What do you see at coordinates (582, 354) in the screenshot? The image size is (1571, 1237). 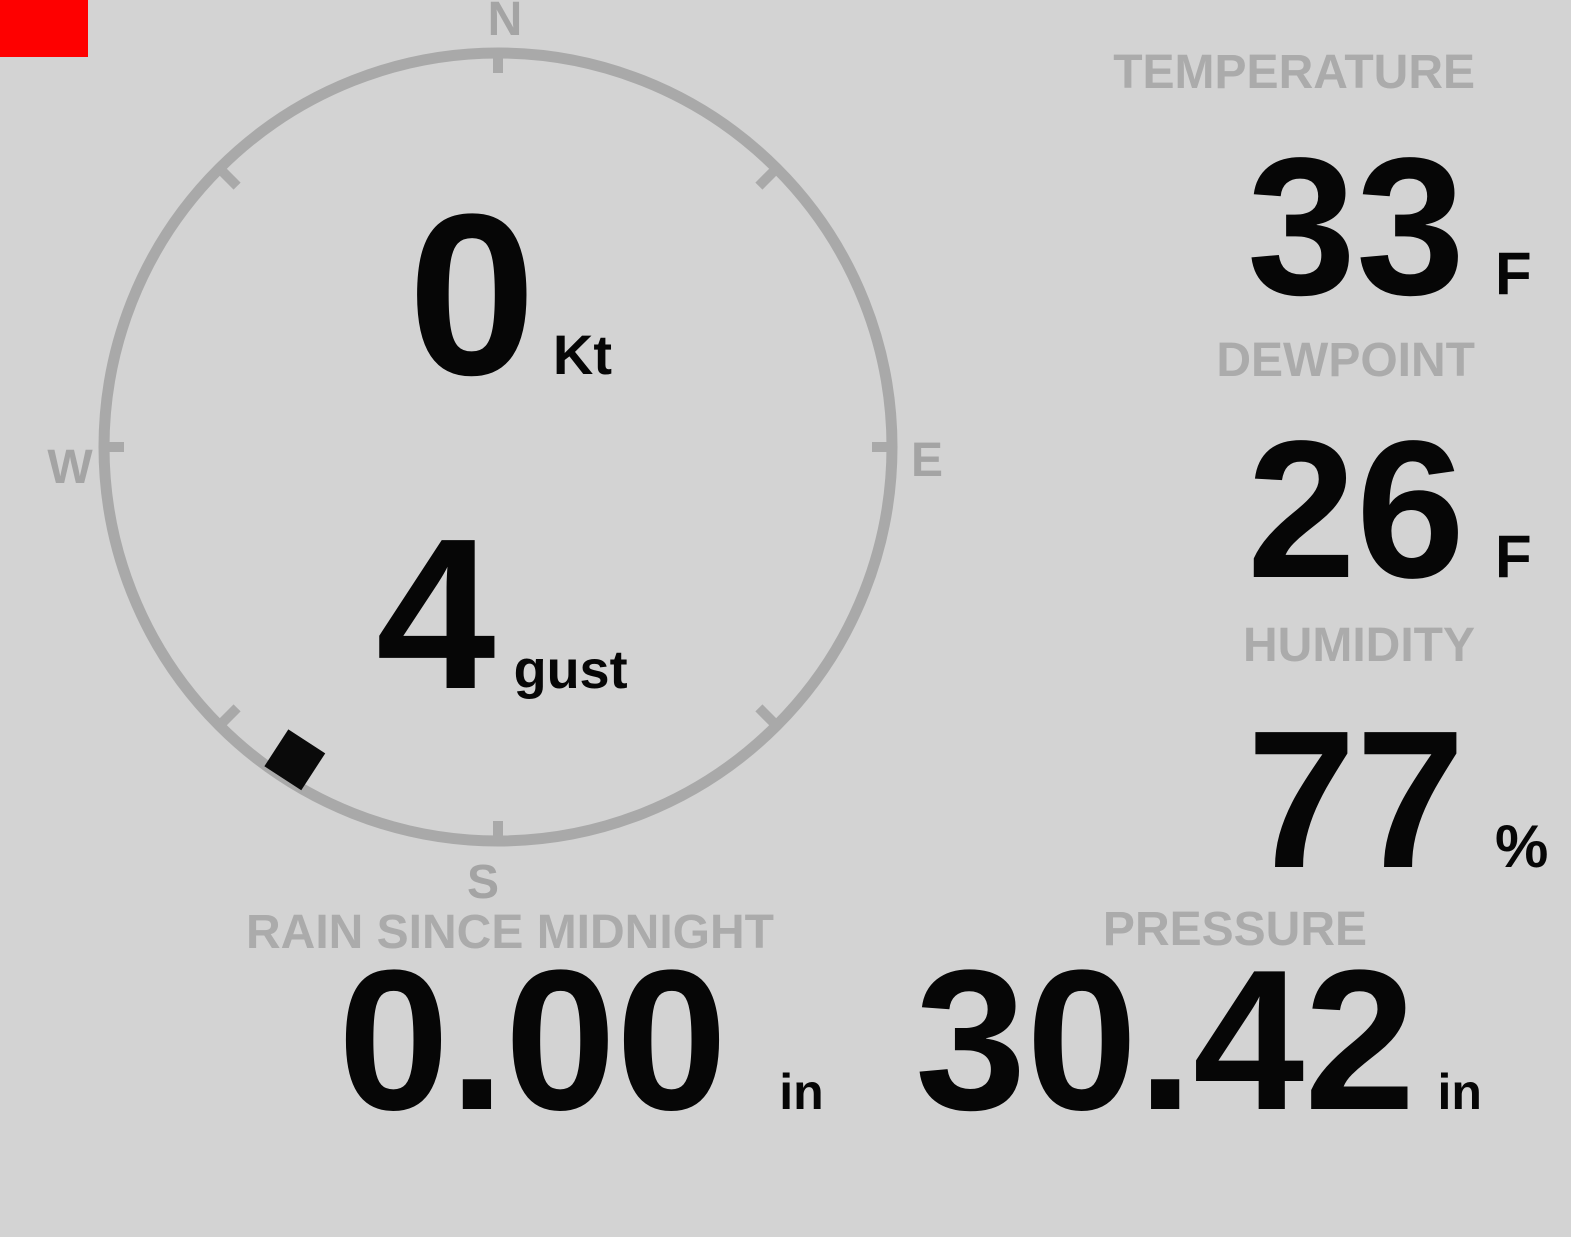 I see `wind-speed-unit: Kt` at bounding box center [582, 354].